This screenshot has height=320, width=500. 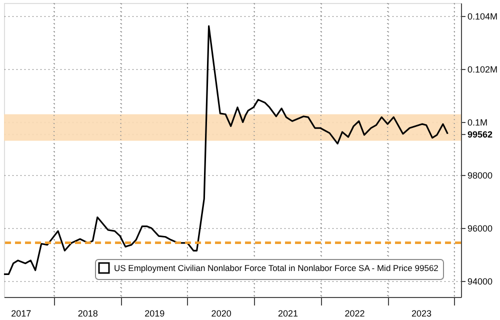 What do you see at coordinates (276, 268) in the screenshot?
I see `legend-label: US Employment Civilian Nonlabor Force Total in Nonlabor Force SA - Mid Price 99562` at bounding box center [276, 268].